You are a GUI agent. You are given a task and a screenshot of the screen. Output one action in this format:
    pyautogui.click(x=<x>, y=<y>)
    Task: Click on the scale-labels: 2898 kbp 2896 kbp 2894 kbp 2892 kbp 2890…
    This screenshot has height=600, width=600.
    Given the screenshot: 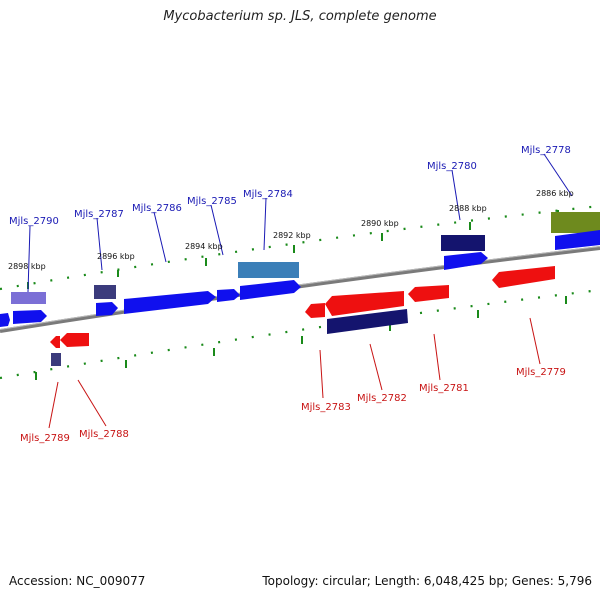 What is the action you would take?
    pyautogui.click(x=291, y=230)
    